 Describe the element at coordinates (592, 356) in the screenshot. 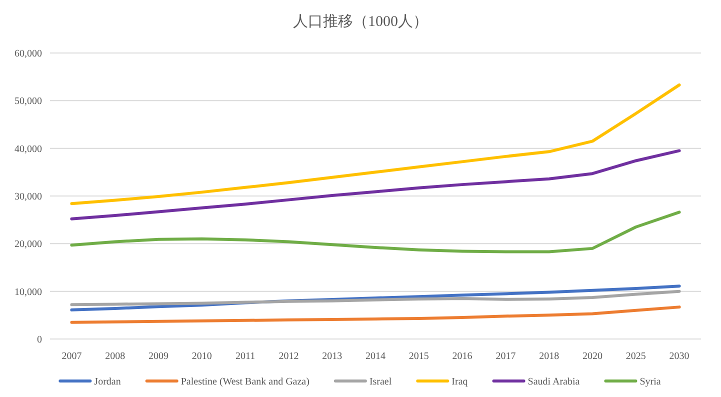

I see `x-tick-label: 2020` at that location.